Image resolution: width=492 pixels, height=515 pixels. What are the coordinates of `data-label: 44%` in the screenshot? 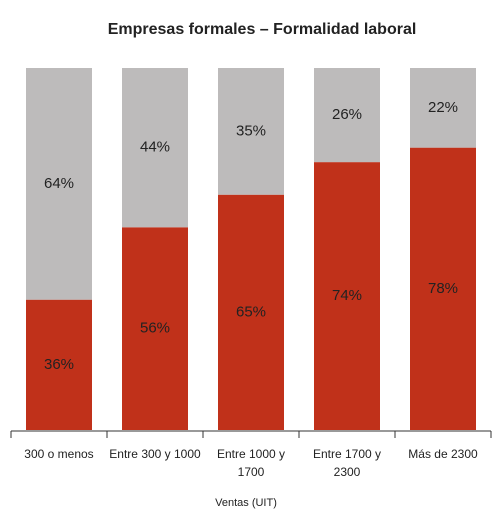 It's located at (155, 147).